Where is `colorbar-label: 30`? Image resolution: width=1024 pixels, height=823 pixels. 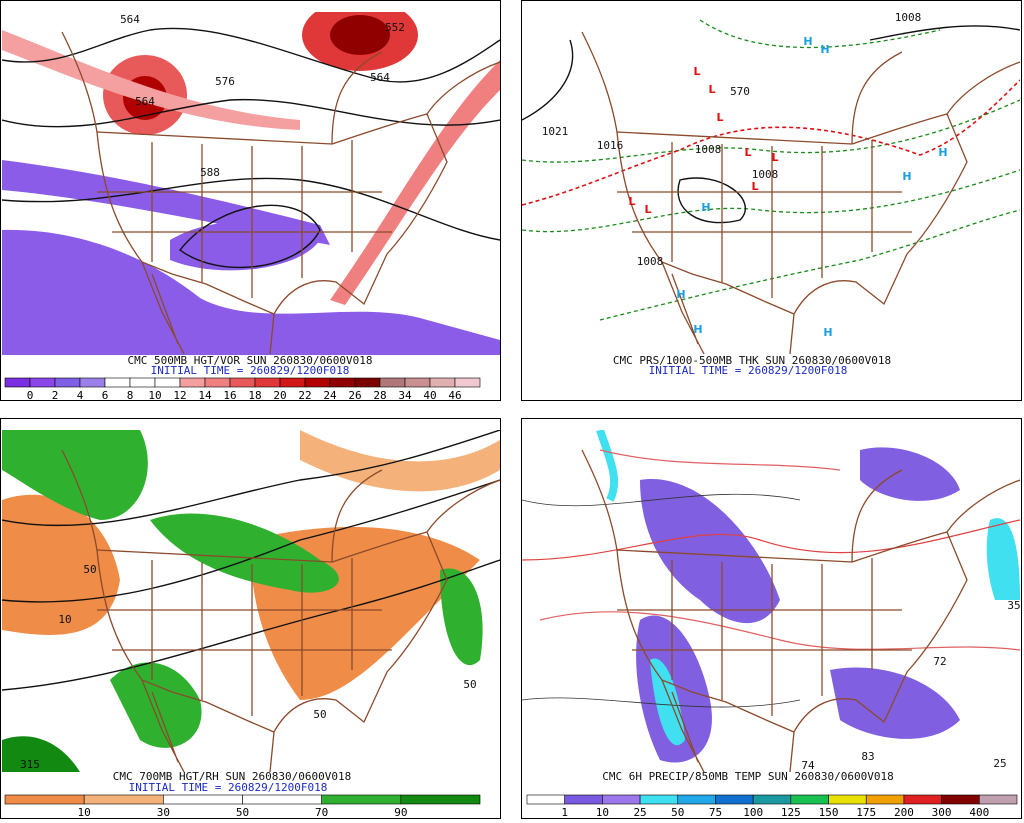
colorbar-label: 30 is located at coordinates (163, 812).